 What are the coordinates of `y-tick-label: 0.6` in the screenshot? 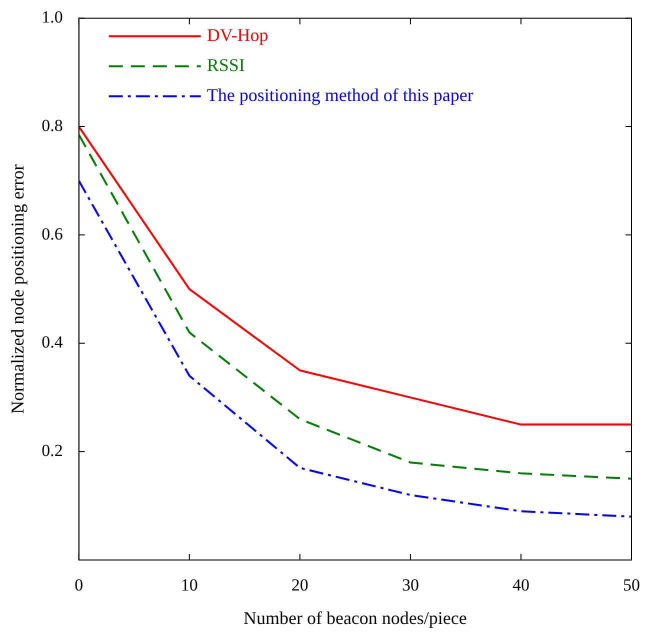 It's located at (52, 234).